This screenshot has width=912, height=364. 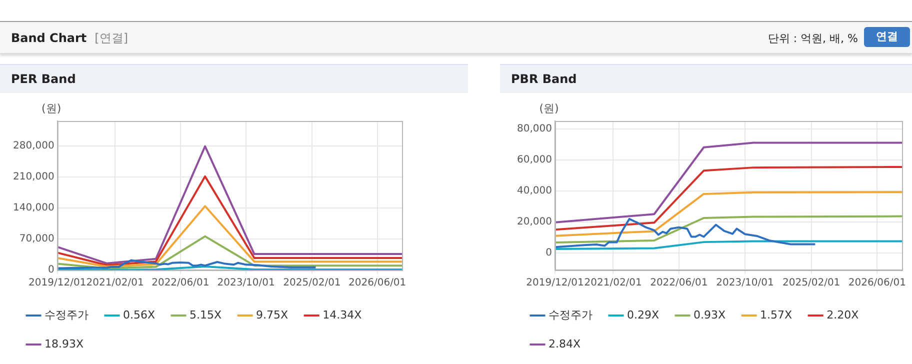 I want to click on text: Band Chart, so click(x=49, y=38).